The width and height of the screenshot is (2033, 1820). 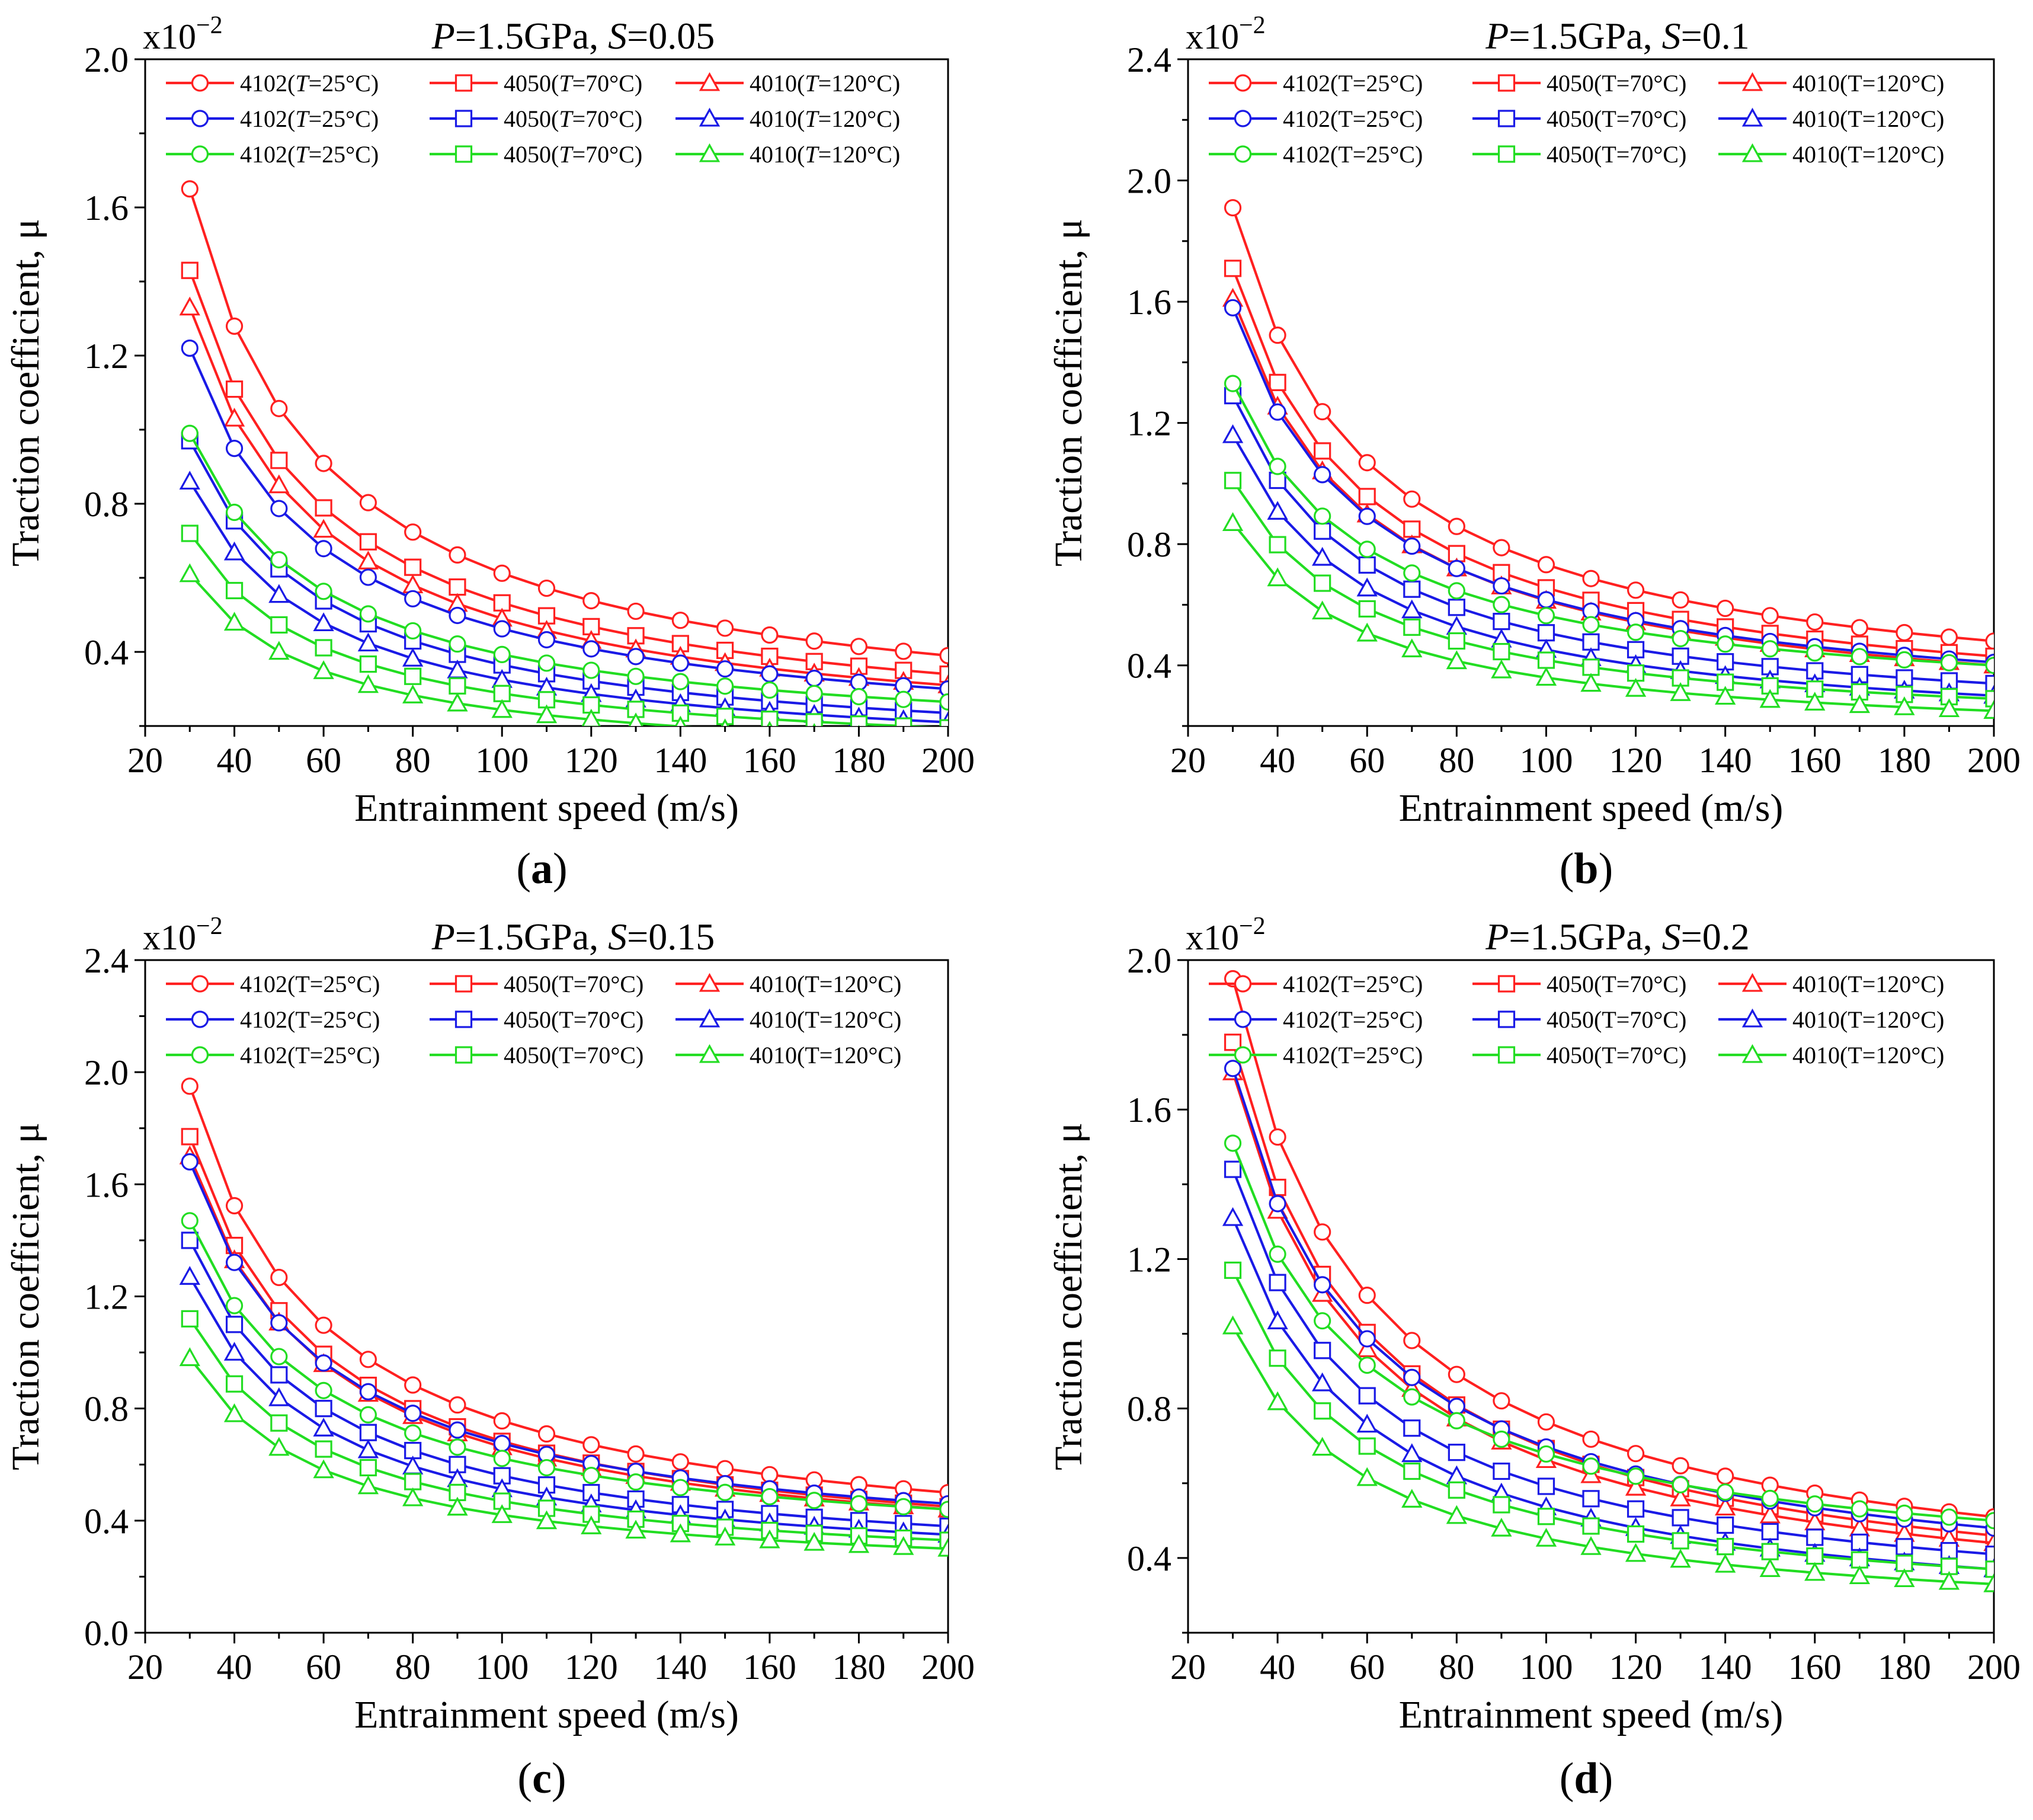 I want to click on legend-code: 4102, so click(x=263, y=118).